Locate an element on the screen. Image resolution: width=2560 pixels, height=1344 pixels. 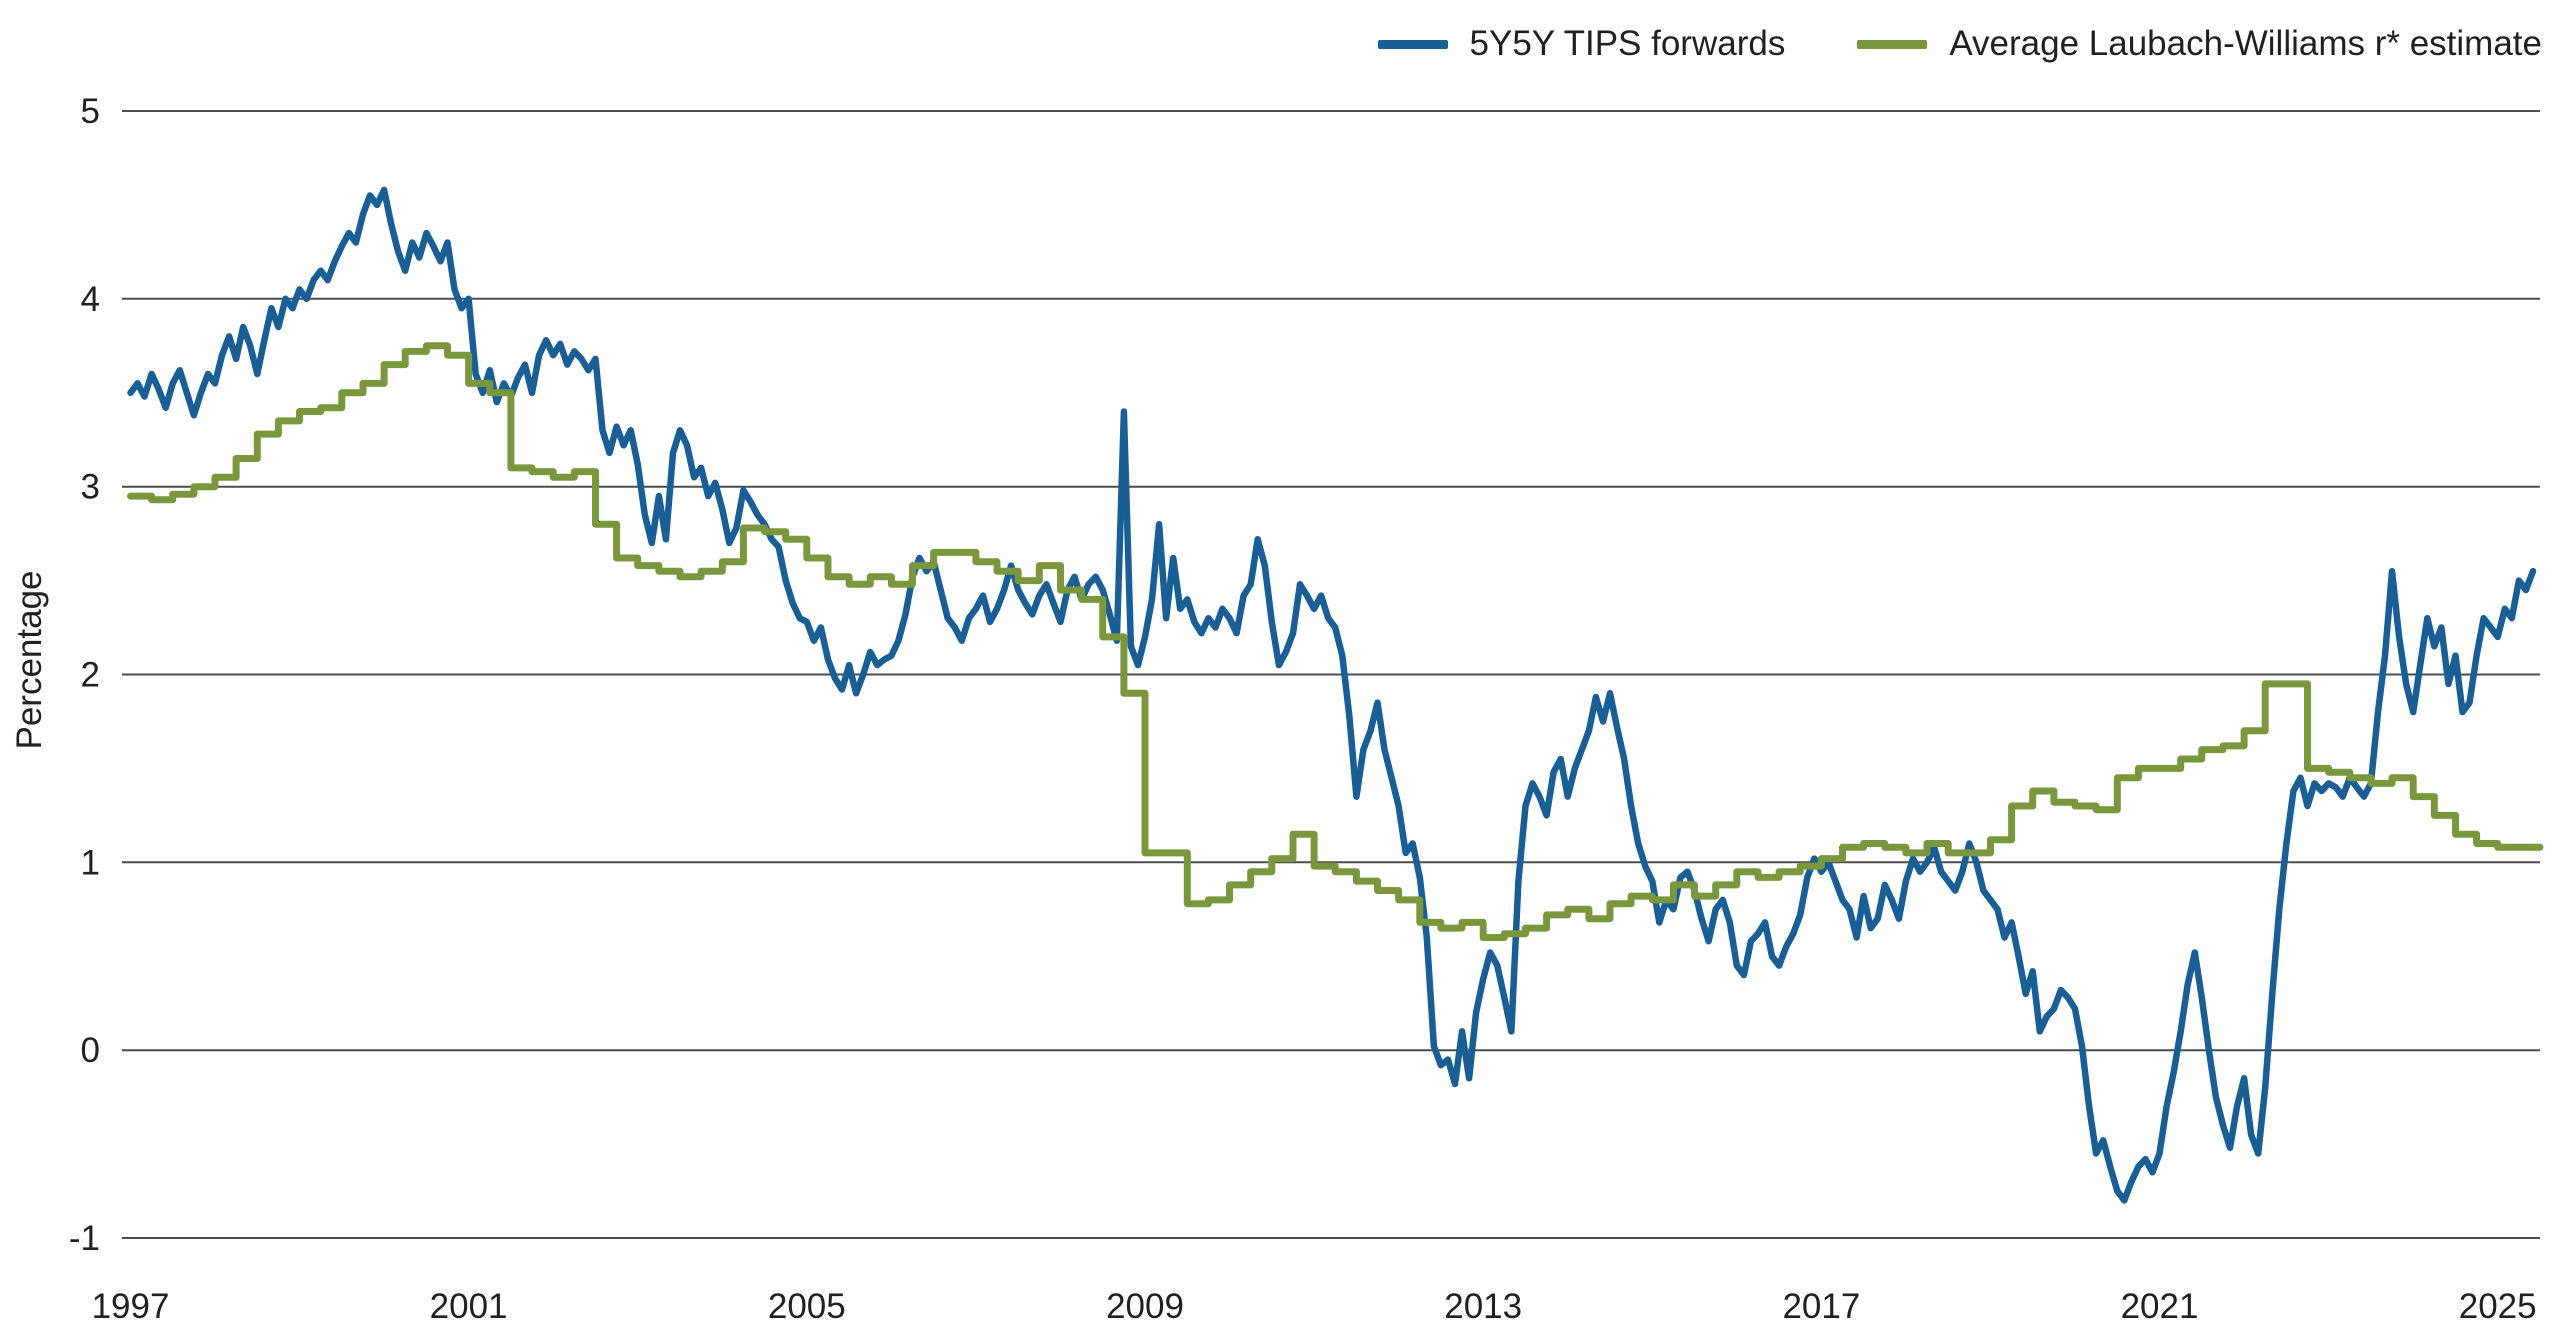
x-tick-label: 2013 is located at coordinates (1483, 1306).